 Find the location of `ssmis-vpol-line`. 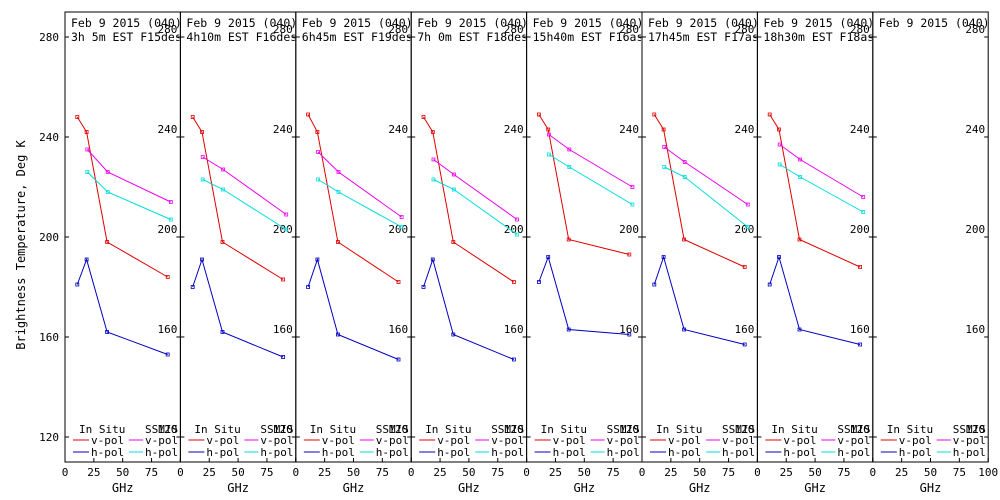

ssmis-vpol-line is located at coordinates (590, 161).